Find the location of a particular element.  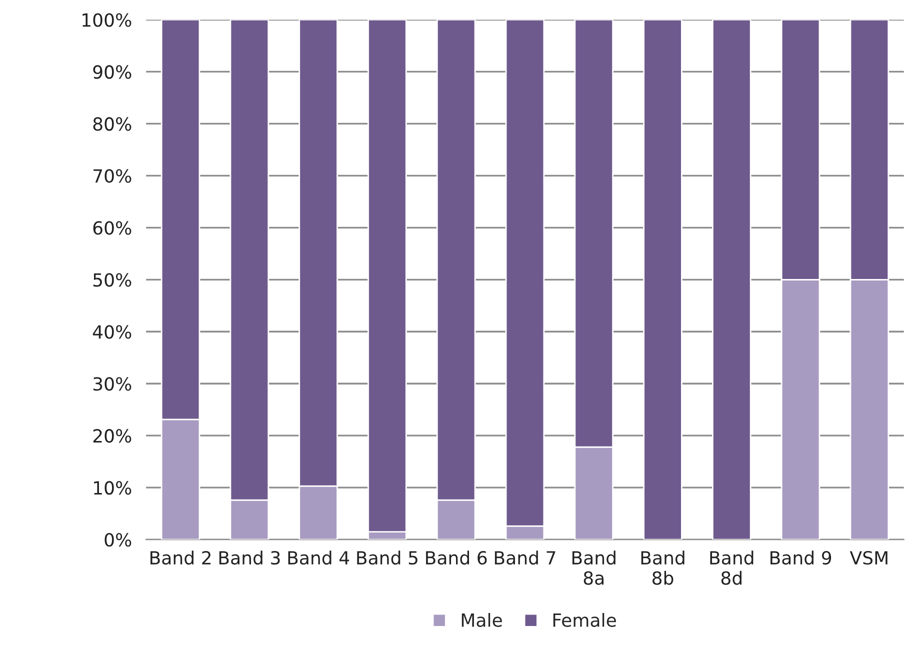

x-tick-label: Band 3 is located at coordinates (249, 557).